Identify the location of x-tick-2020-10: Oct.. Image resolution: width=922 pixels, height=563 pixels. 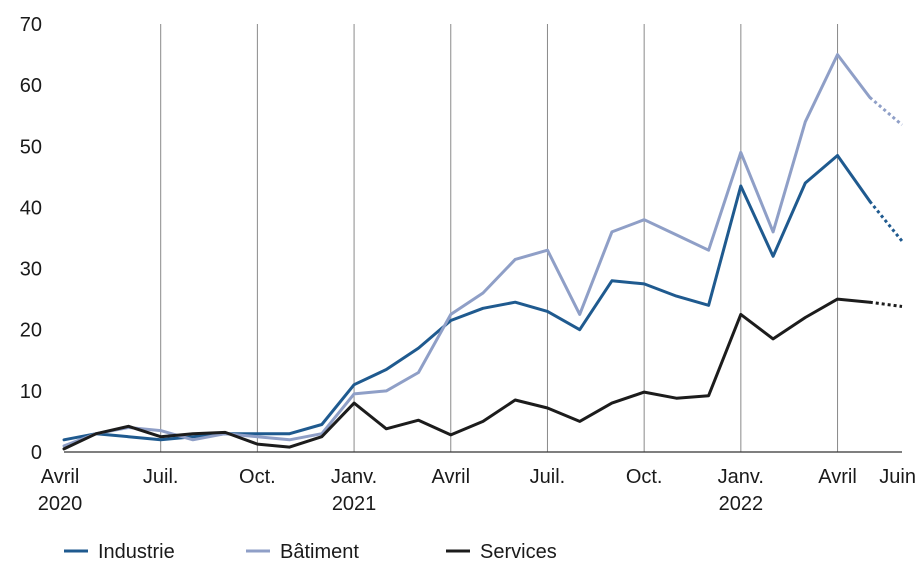
(257, 477).